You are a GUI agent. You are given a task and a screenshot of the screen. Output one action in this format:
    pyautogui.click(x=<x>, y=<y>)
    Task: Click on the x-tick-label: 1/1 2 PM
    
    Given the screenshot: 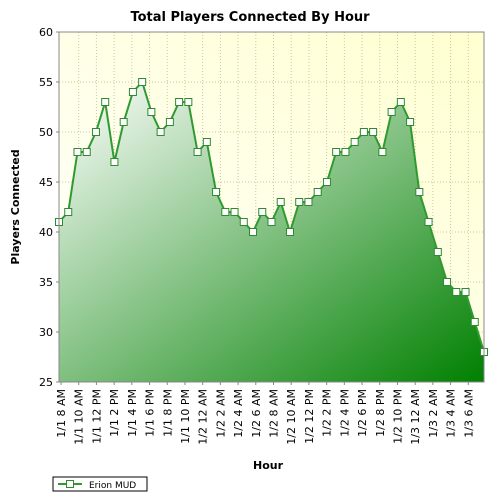 What is the action you would take?
    pyautogui.click(x=114, y=413)
    